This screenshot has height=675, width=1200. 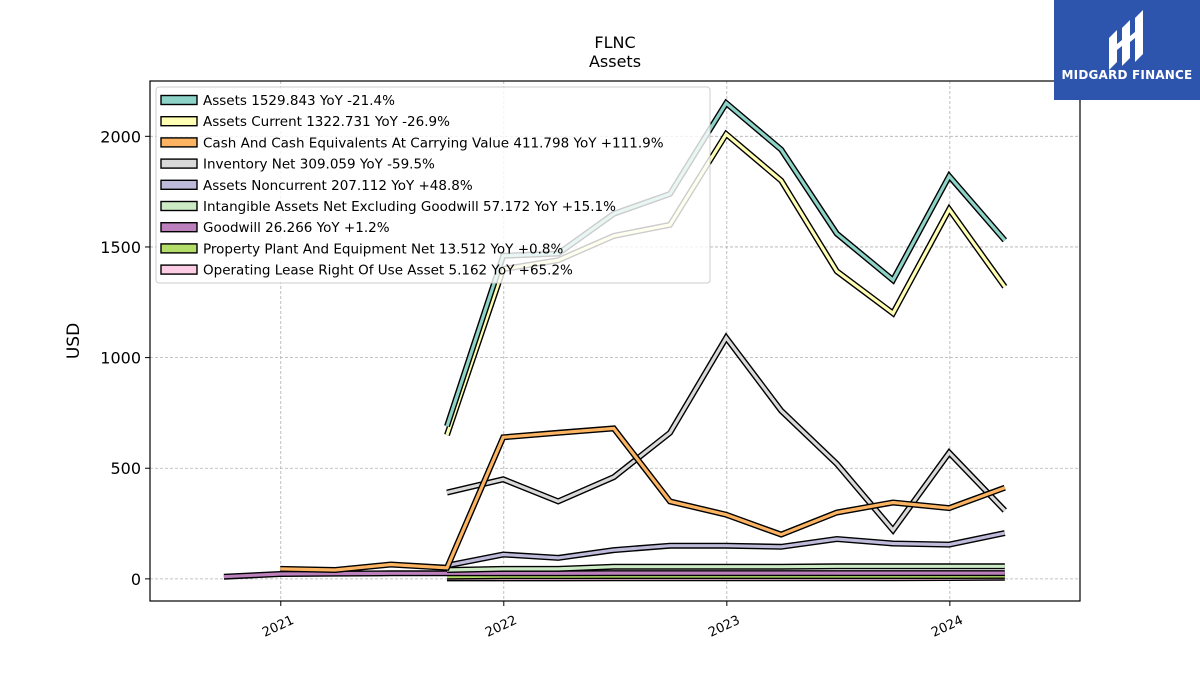 What do you see at coordinates (1127, 75) in the screenshot?
I see `logo-text: MIDGARD FINANCE` at bounding box center [1127, 75].